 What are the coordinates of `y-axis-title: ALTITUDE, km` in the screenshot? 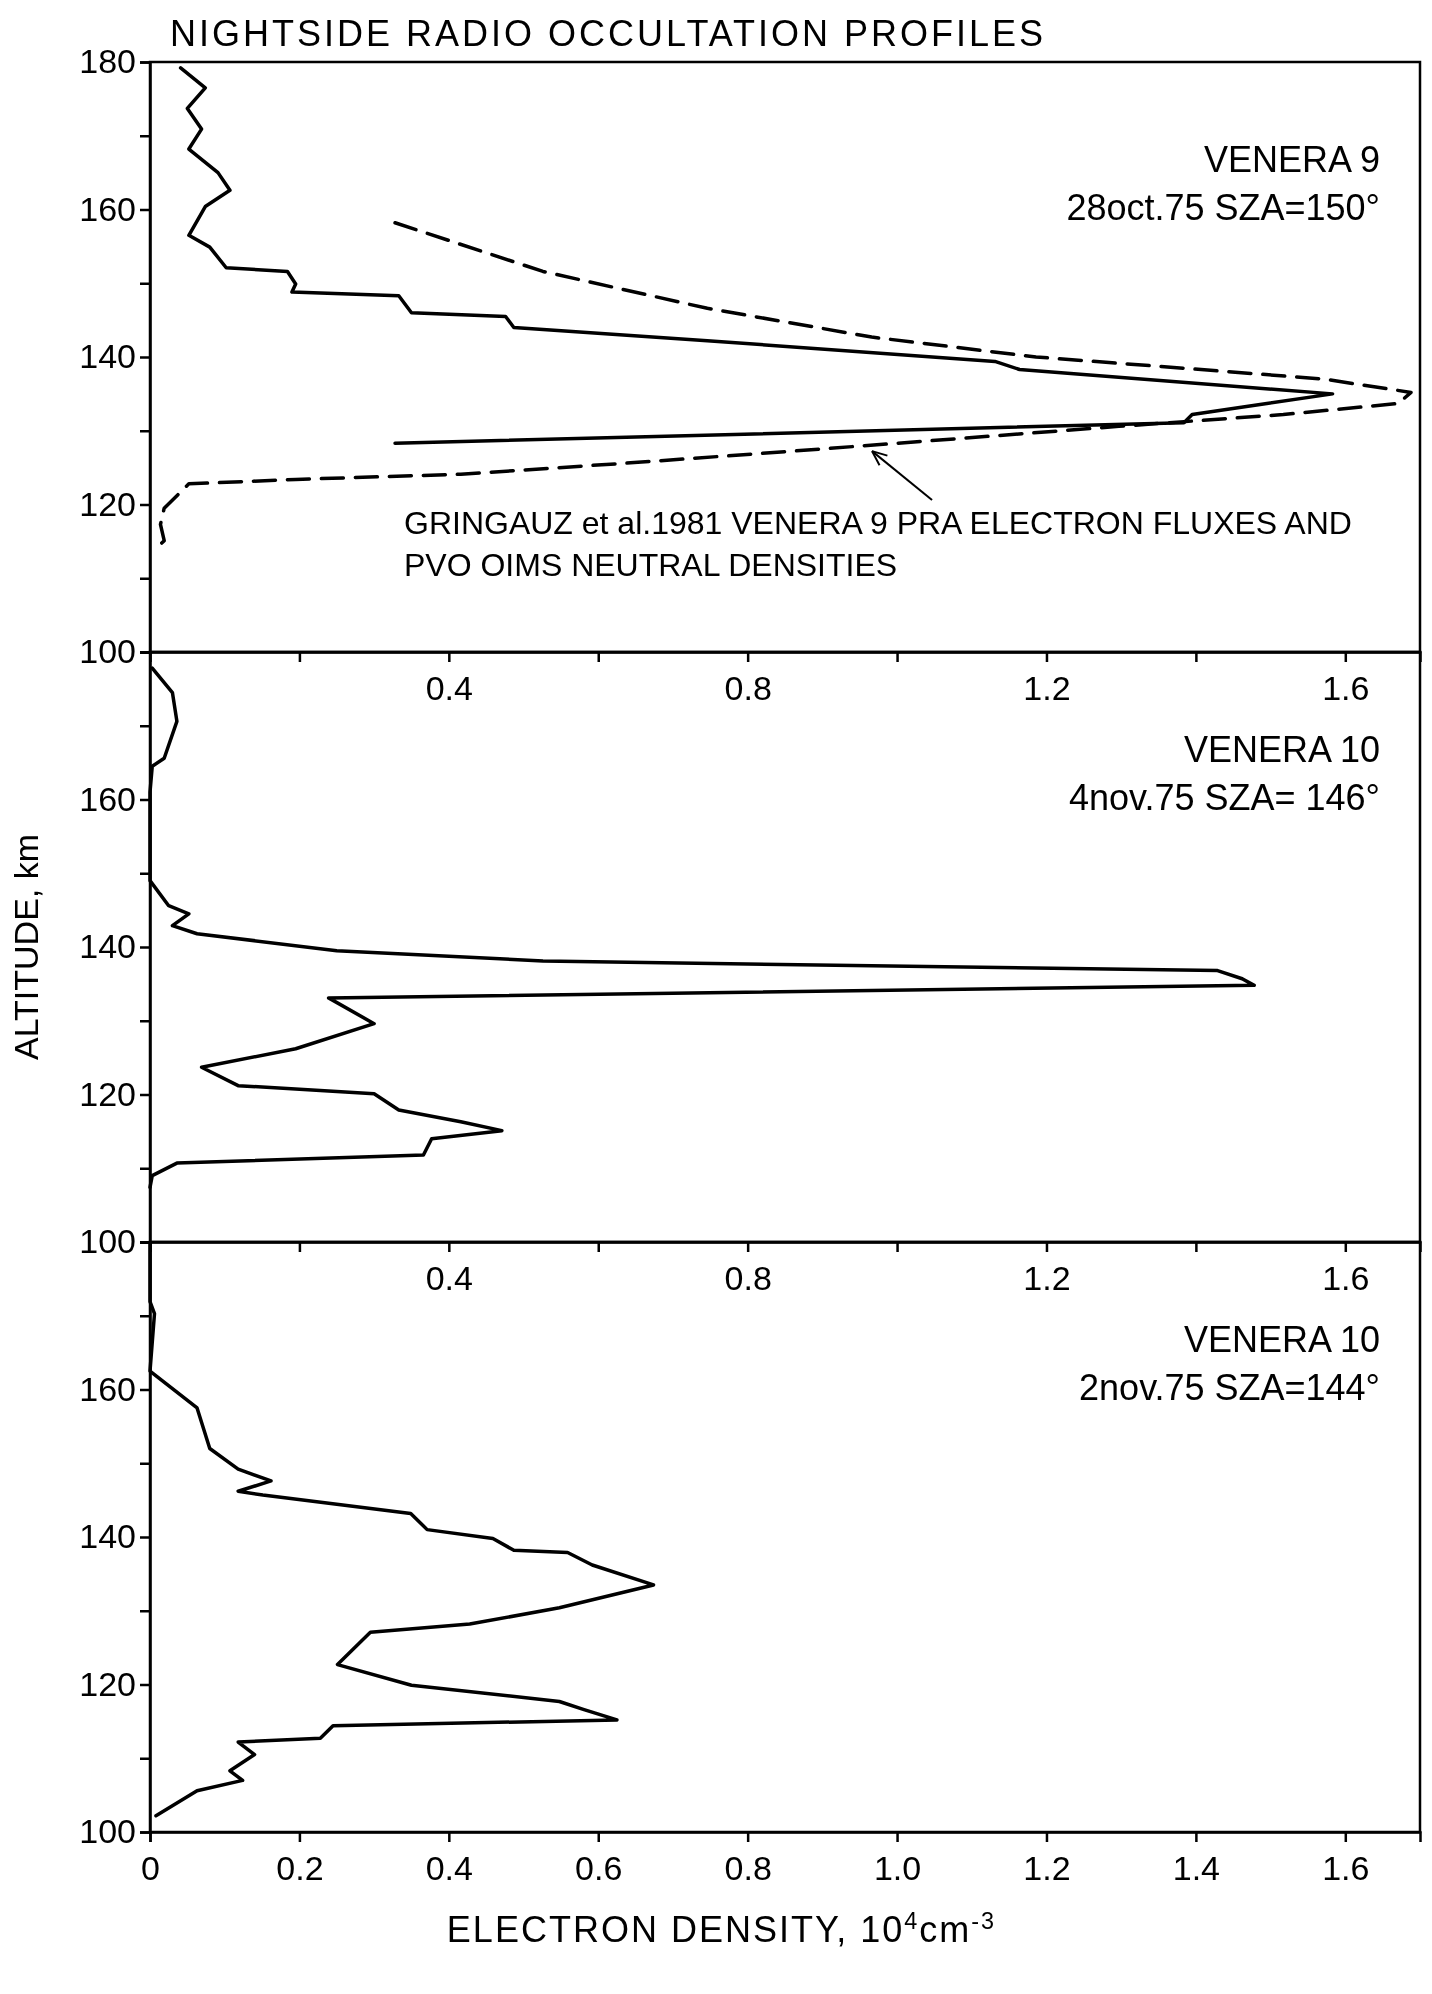 It's located at (26, 947).